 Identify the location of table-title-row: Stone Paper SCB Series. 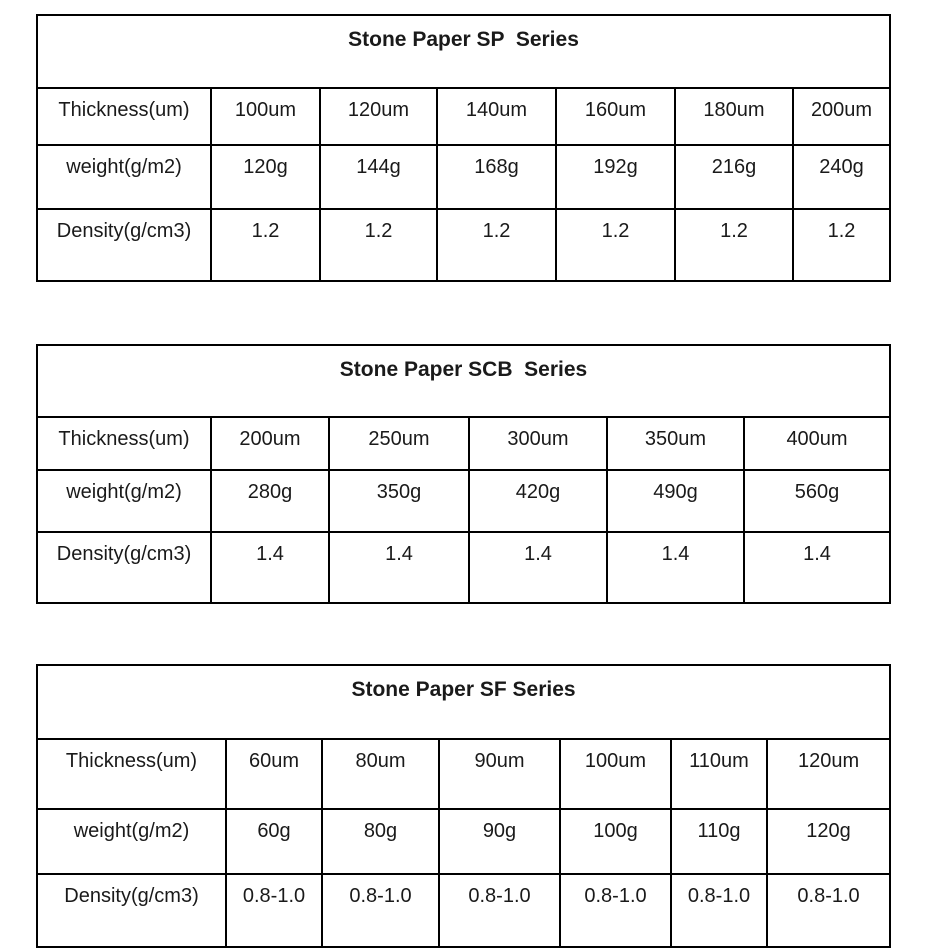
(463, 381).